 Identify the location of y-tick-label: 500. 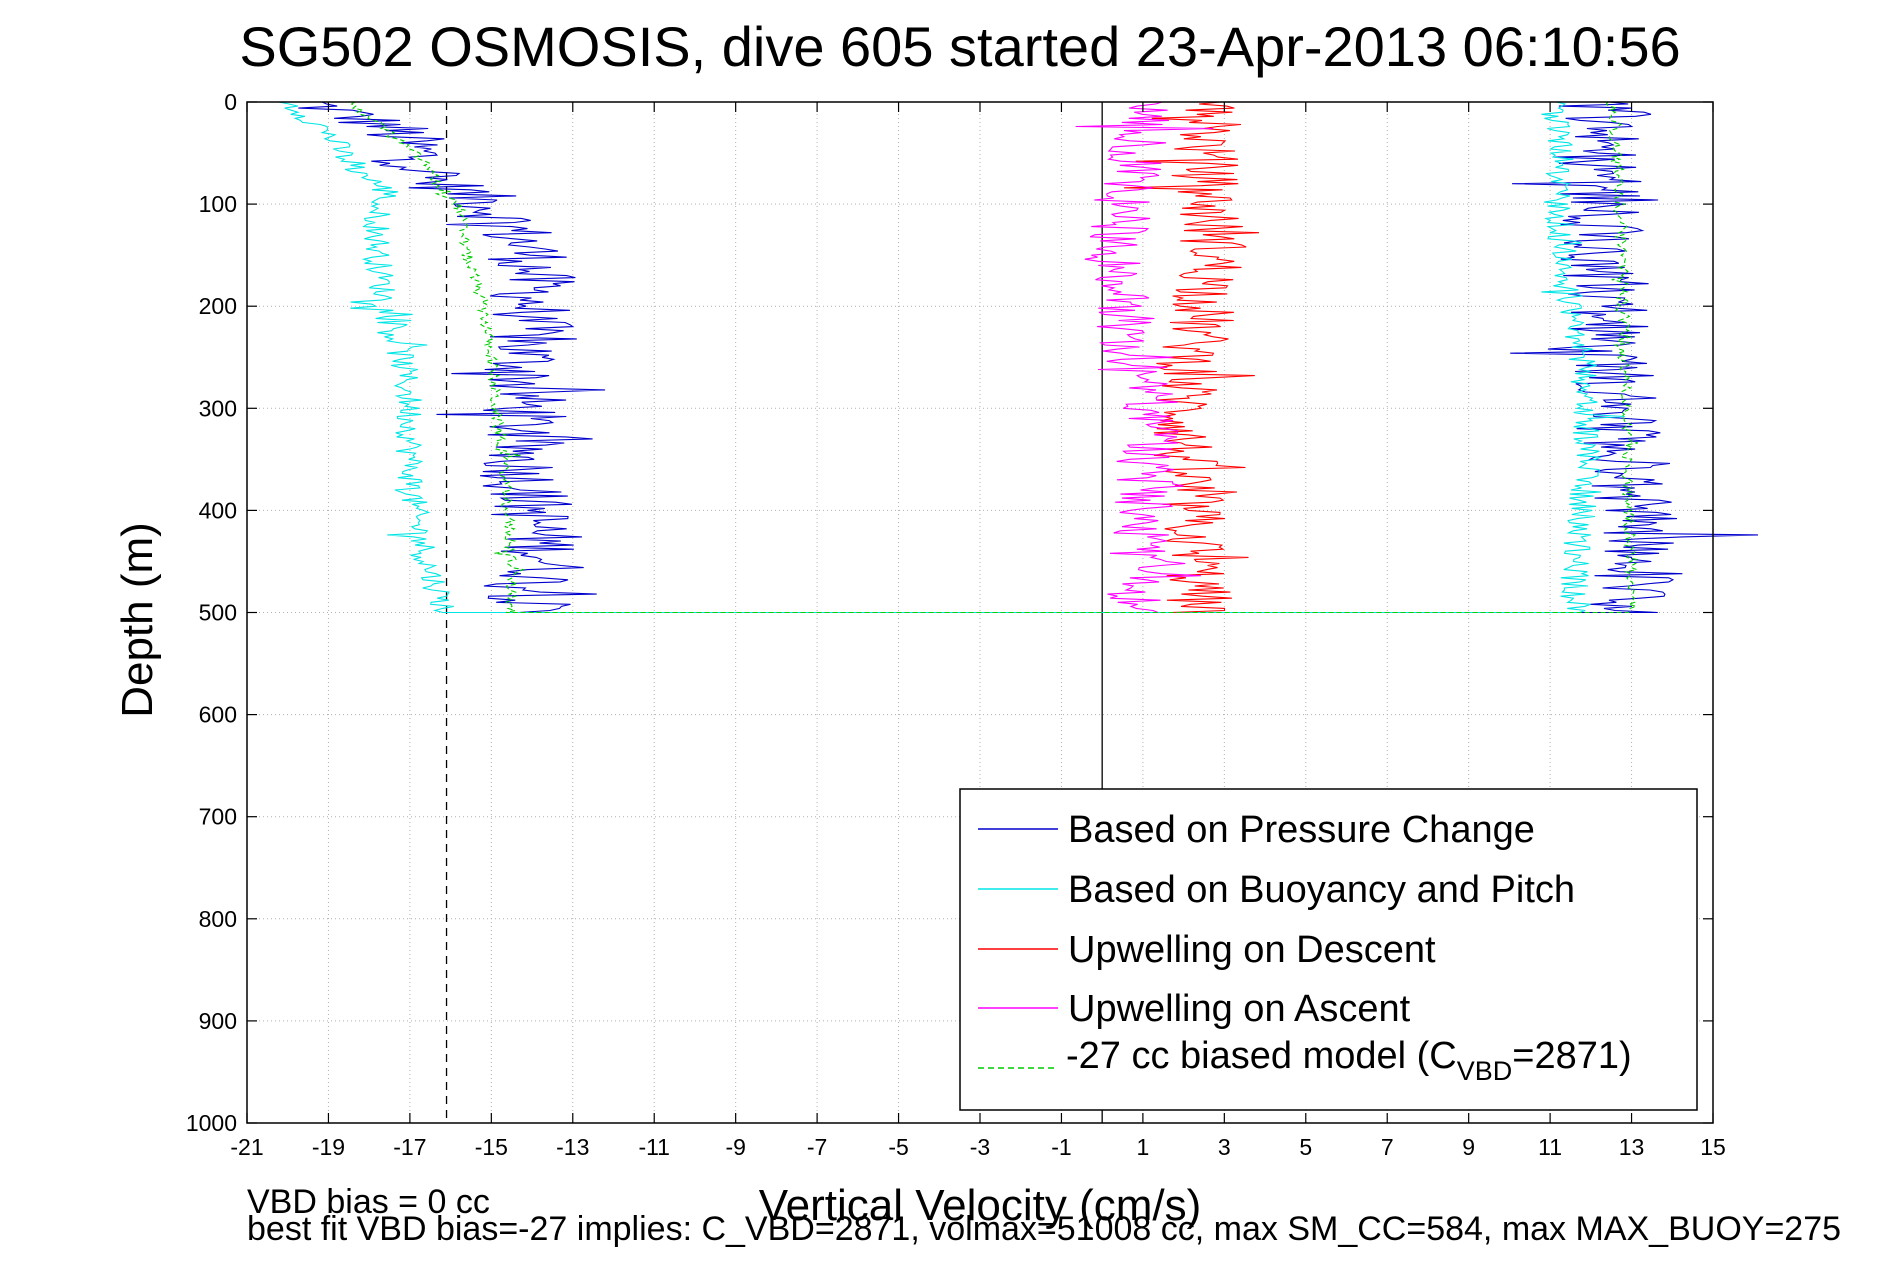
(218, 613).